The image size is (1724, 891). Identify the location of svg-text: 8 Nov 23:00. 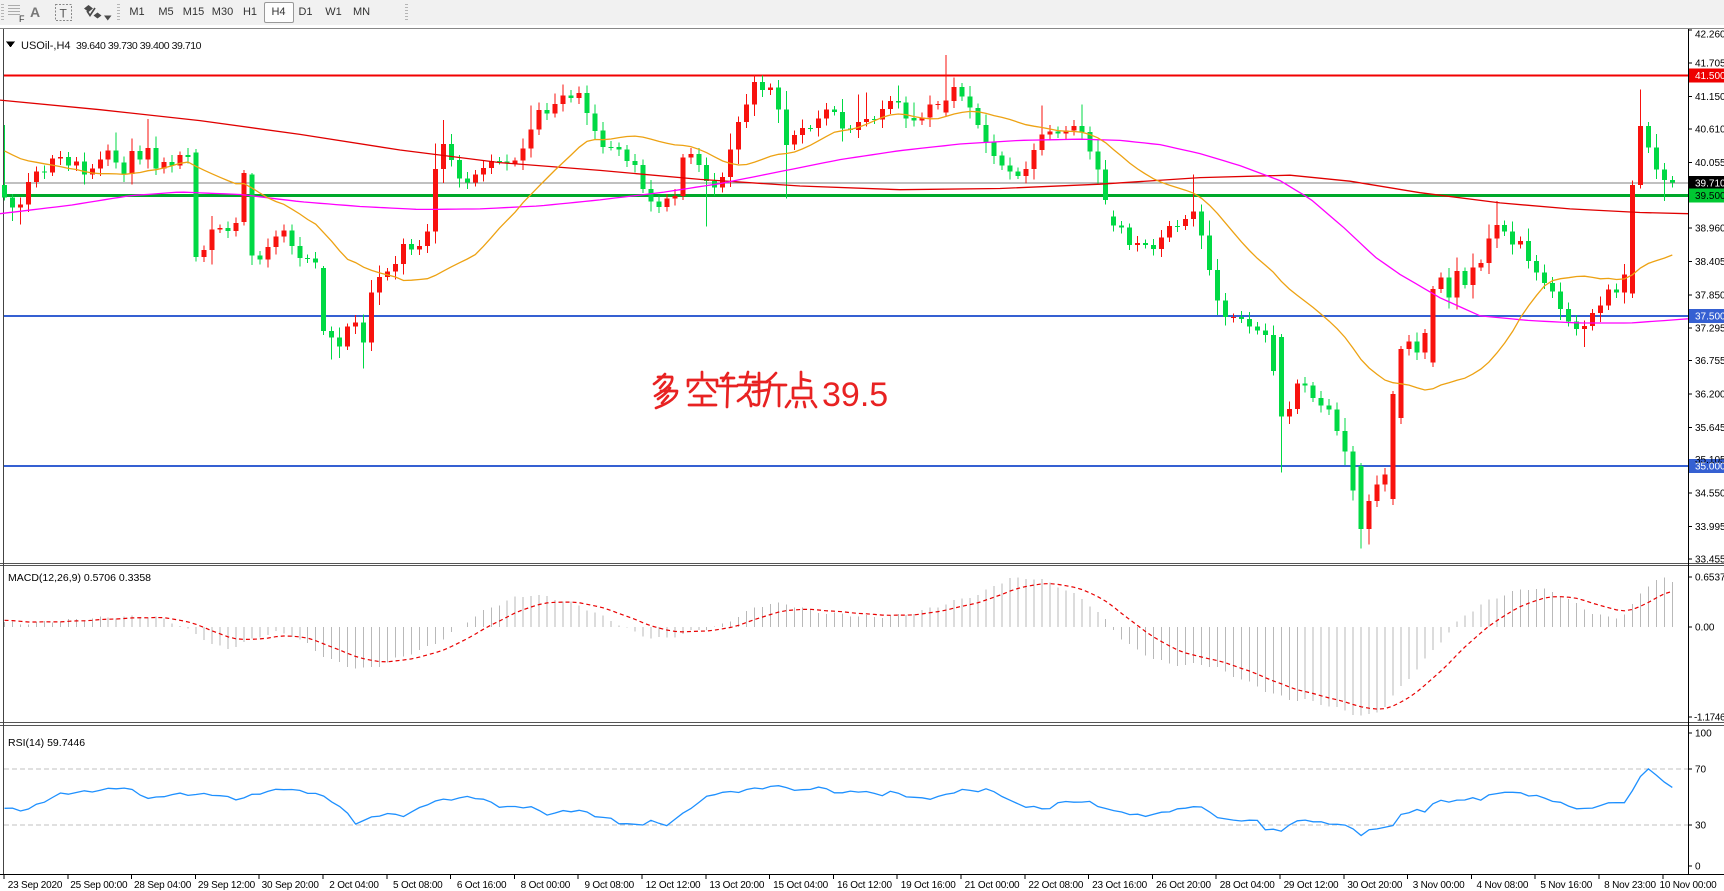
(1630, 885).